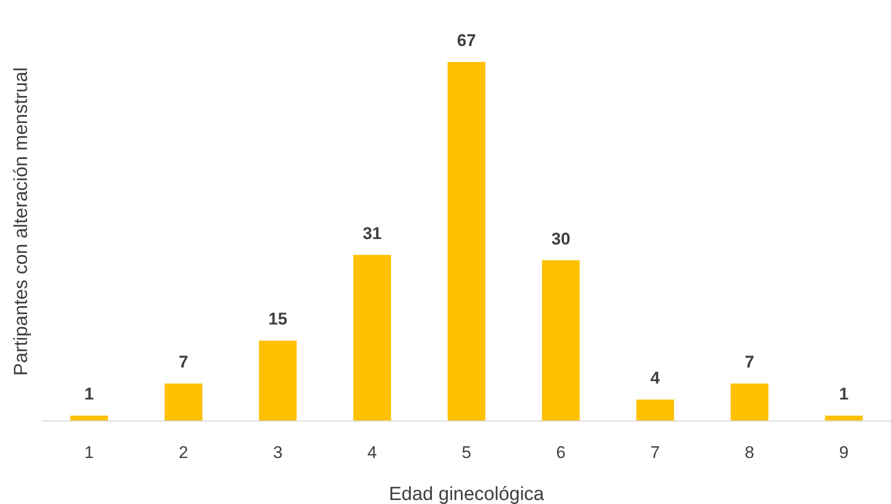 Image resolution: width=891 pixels, height=504 pixels. I want to click on x-tick-label: 7, so click(655, 452).